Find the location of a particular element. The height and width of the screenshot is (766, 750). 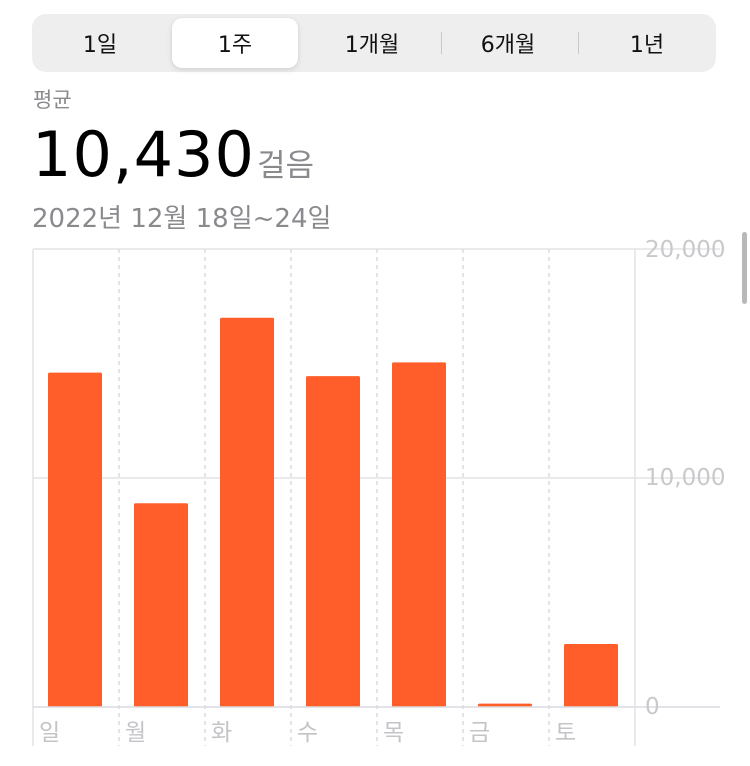

scroll-indicator is located at coordinates (744, 268).